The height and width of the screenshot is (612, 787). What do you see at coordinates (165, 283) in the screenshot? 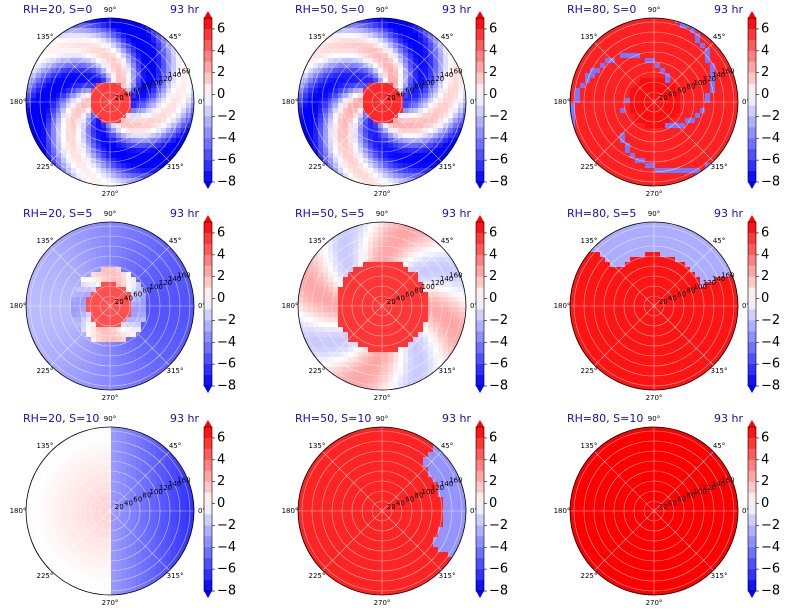
I see `radial-tick-label: 120` at bounding box center [165, 283].